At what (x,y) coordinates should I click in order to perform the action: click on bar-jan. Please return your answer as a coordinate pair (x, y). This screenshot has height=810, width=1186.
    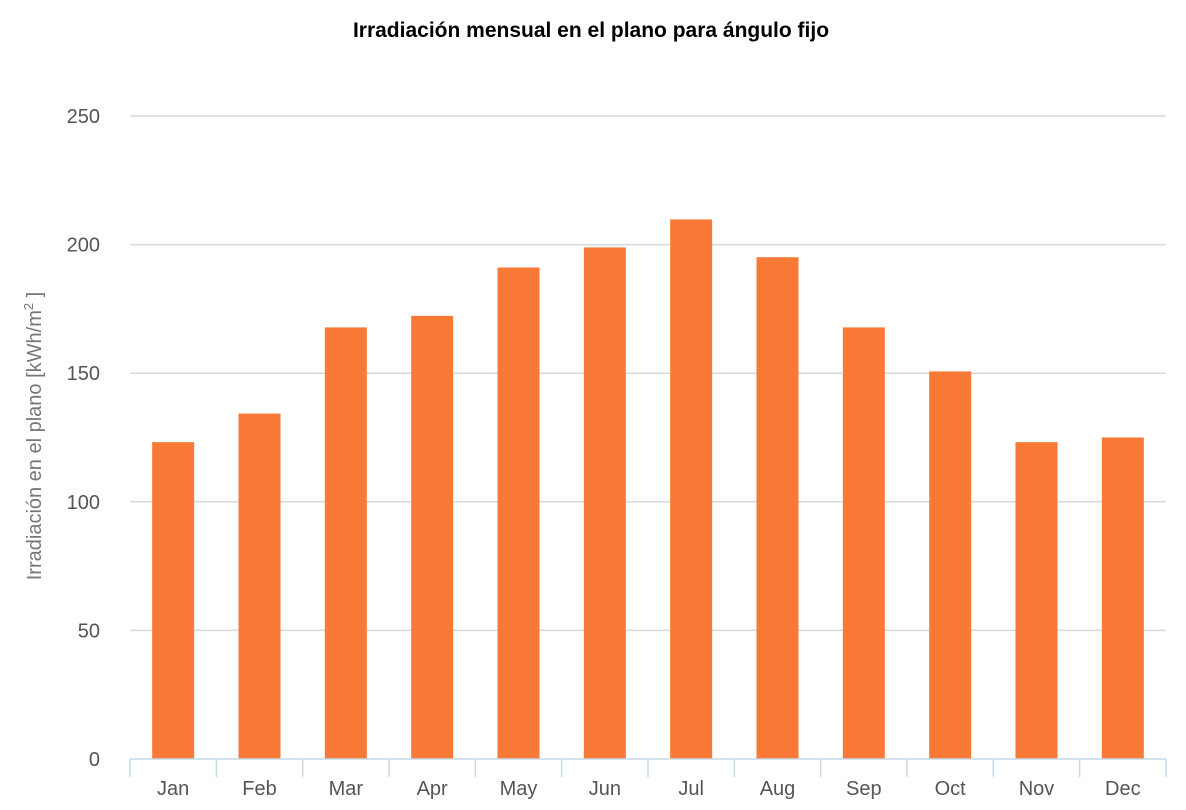
    Looking at the image, I should click on (173, 600).